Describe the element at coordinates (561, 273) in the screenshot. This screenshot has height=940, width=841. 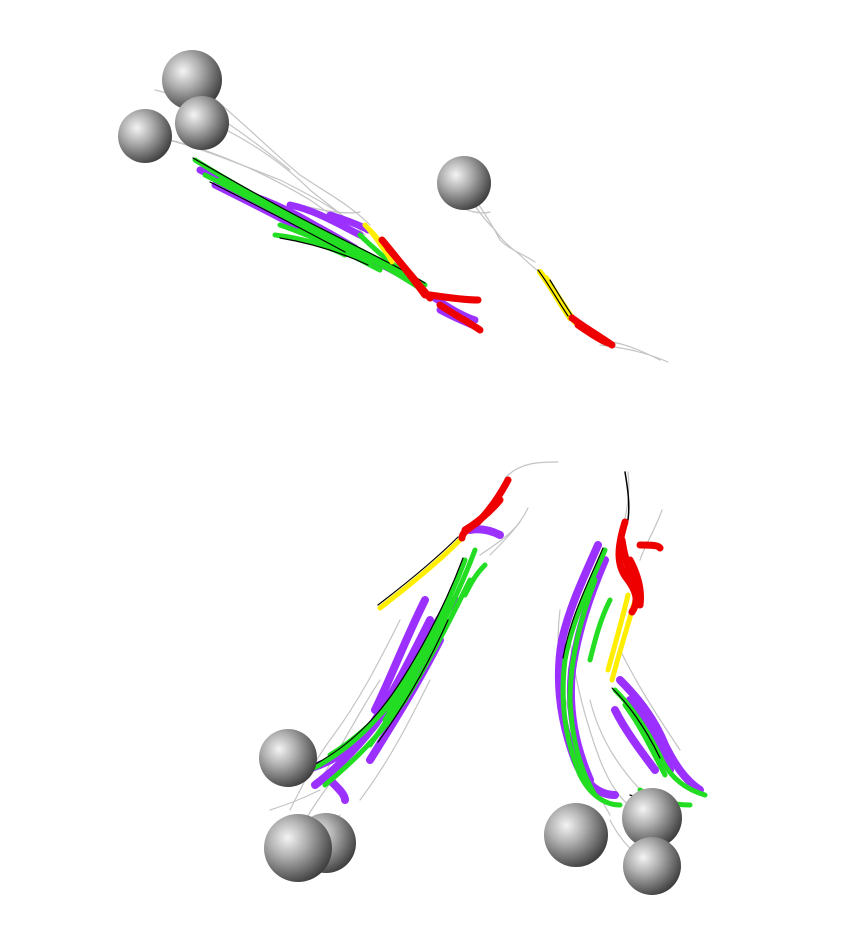
I see `backbone-traces` at that location.